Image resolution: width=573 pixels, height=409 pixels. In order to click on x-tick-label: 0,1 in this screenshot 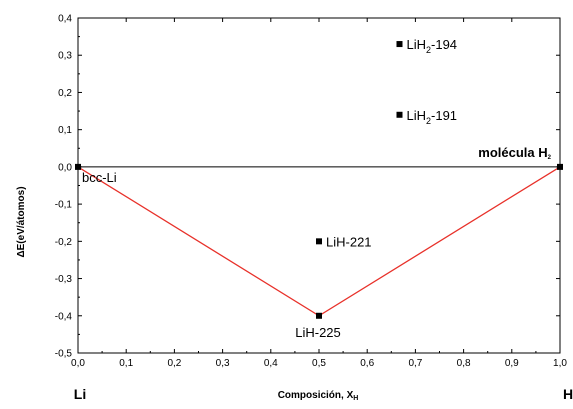, I will do `click(126, 363)`.